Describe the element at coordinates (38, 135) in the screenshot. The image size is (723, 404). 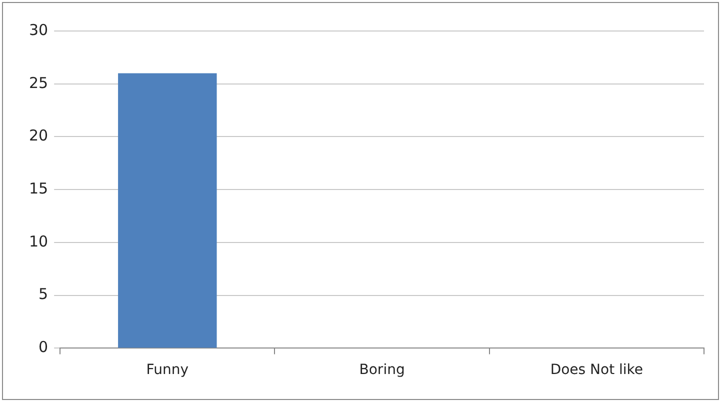
I see `y-tick-label: 20` at that location.